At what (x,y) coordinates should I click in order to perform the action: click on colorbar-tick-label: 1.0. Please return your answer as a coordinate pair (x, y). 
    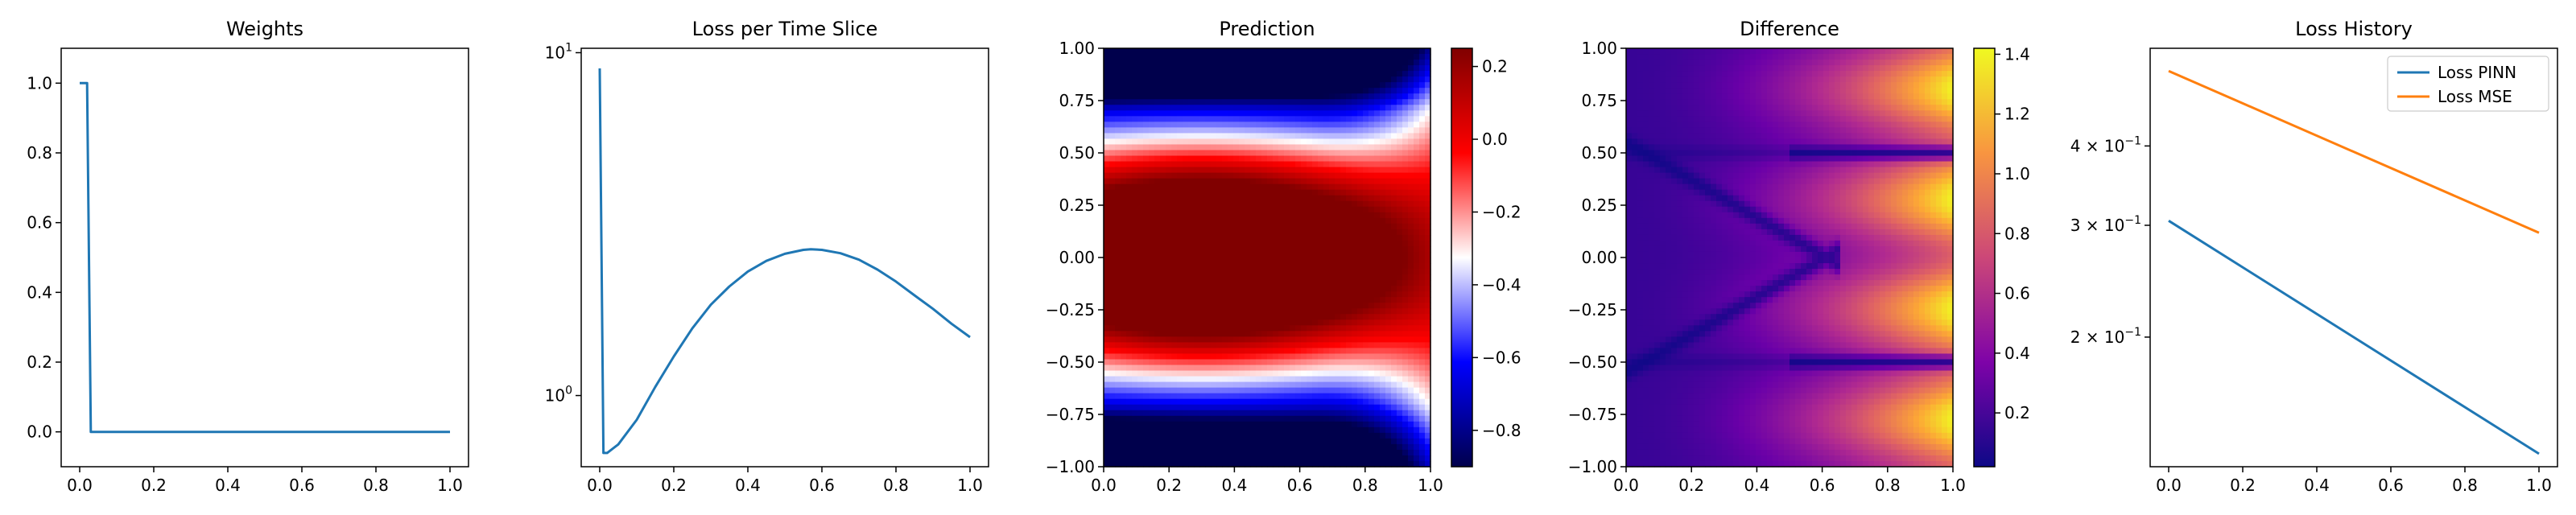
    Looking at the image, I should click on (2017, 173).